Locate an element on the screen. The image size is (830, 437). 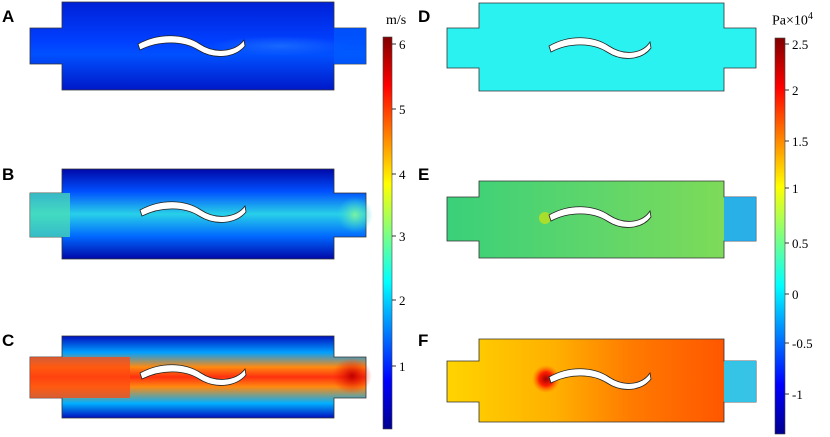
pressure-tick-label: 1.5 is located at coordinates (800, 141).